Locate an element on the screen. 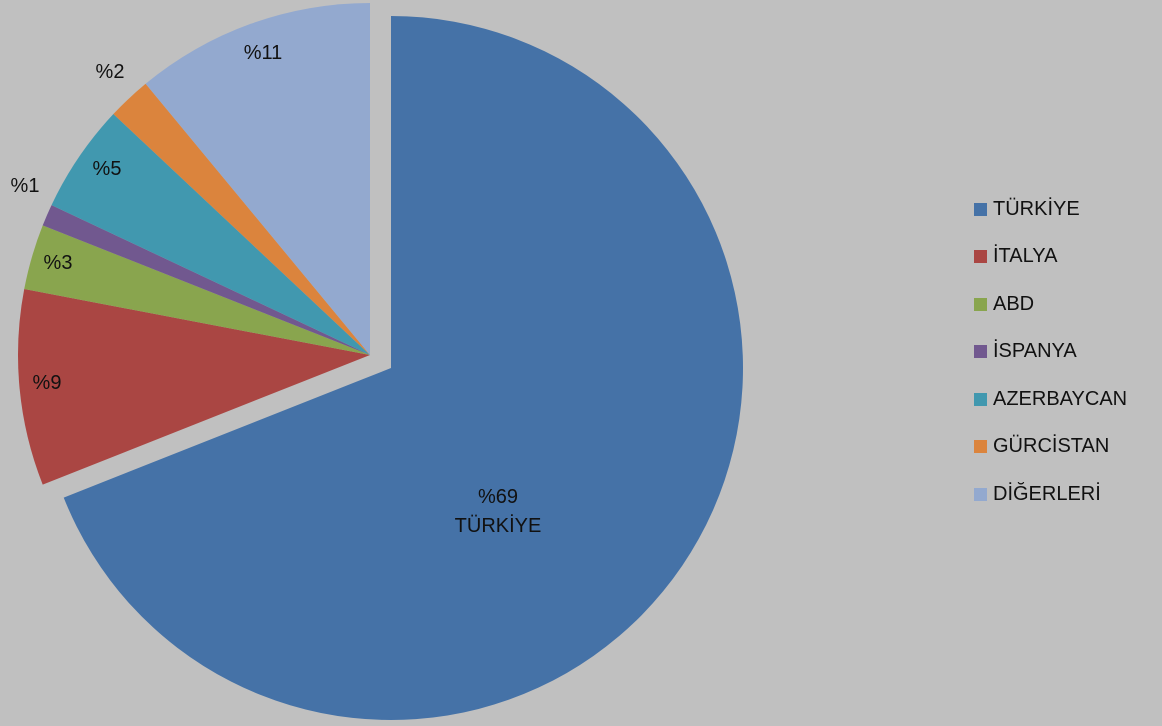 The height and width of the screenshot is (726, 1162). legend-item-5: GÜRCİSTAN is located at coordinates (1050, 447).